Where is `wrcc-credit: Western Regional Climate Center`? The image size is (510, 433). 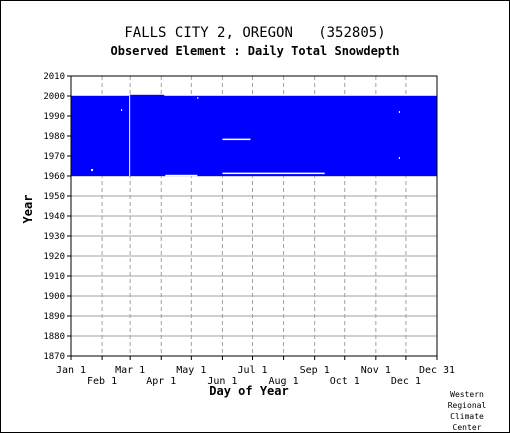 wrcc-credit: Western Regional Climate Center is located at coordinates (467, 411).